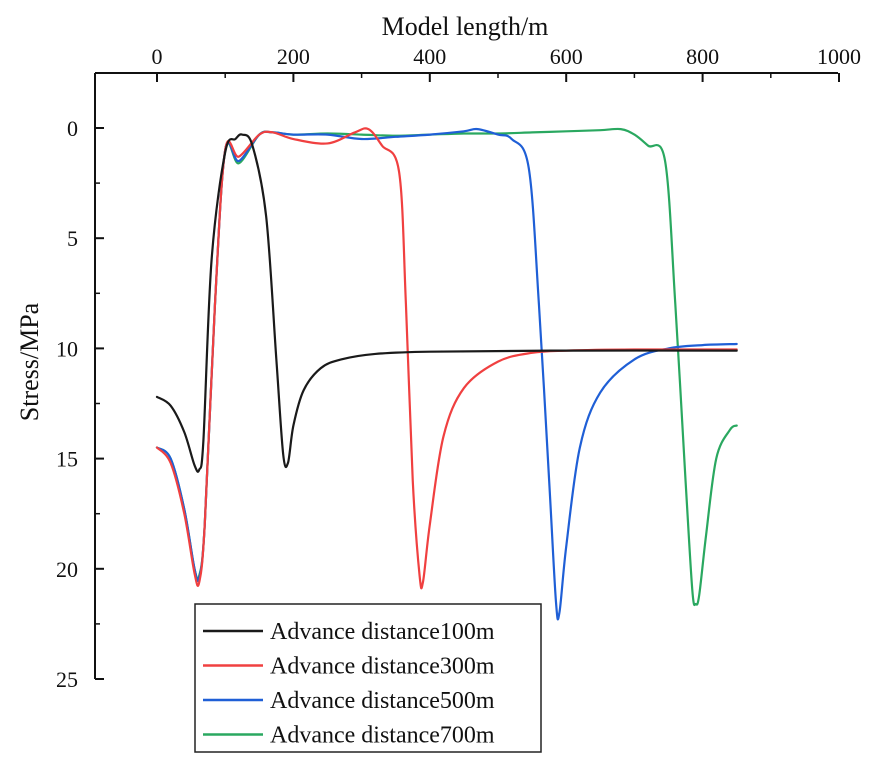 The height and width of the screenshot is (766, 883). I want to click on y-axis-title: Stress/MPa, so click(29, 361).